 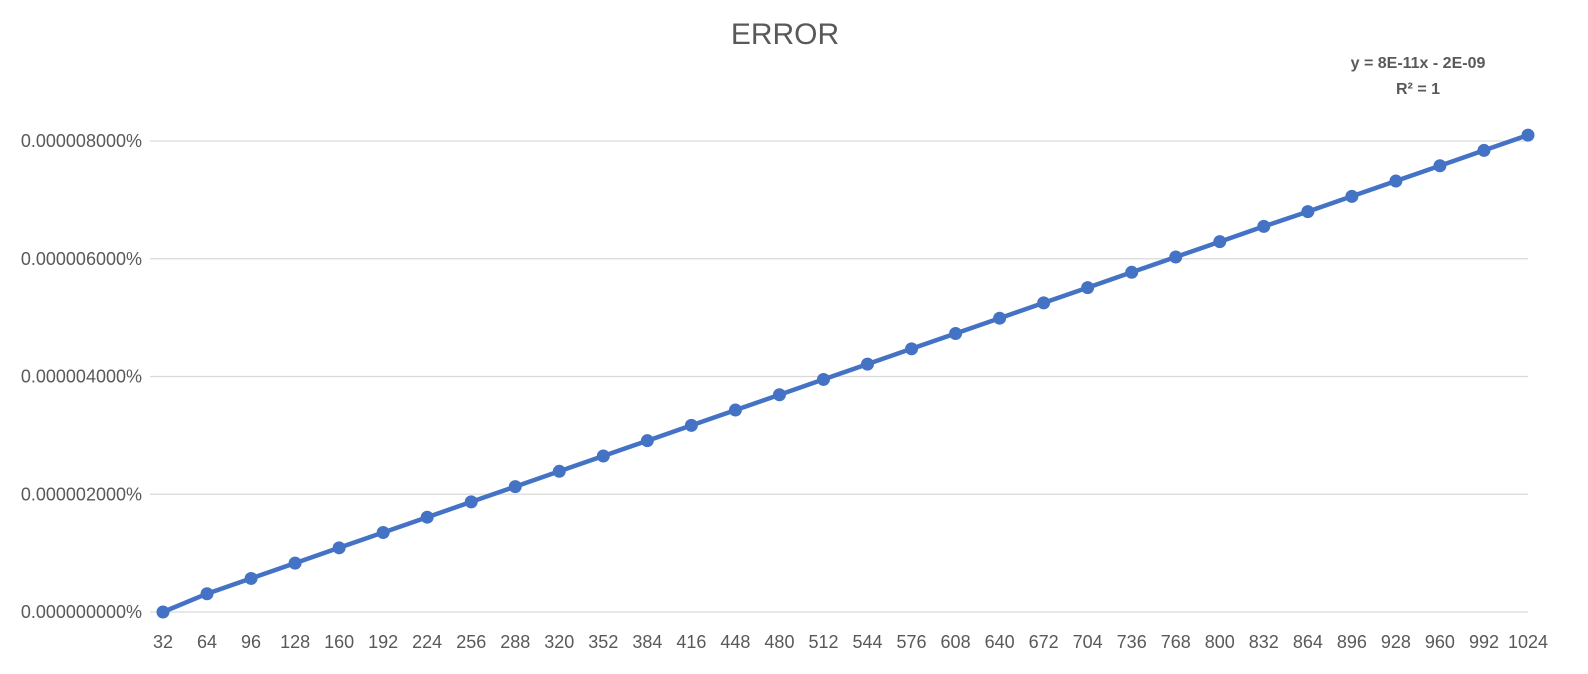 I want to click on x-tick-label: 992, so click(x=1484, y=642).